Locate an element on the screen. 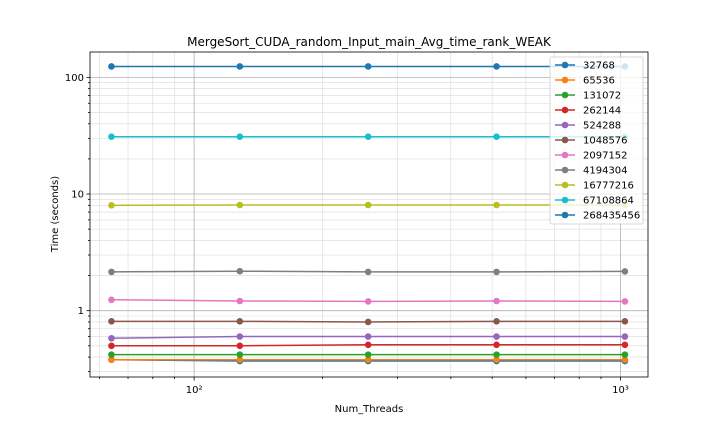 The height and width of the screenshot is (432, 720). legend-label: 262144 is located at coordinates (602, 111).